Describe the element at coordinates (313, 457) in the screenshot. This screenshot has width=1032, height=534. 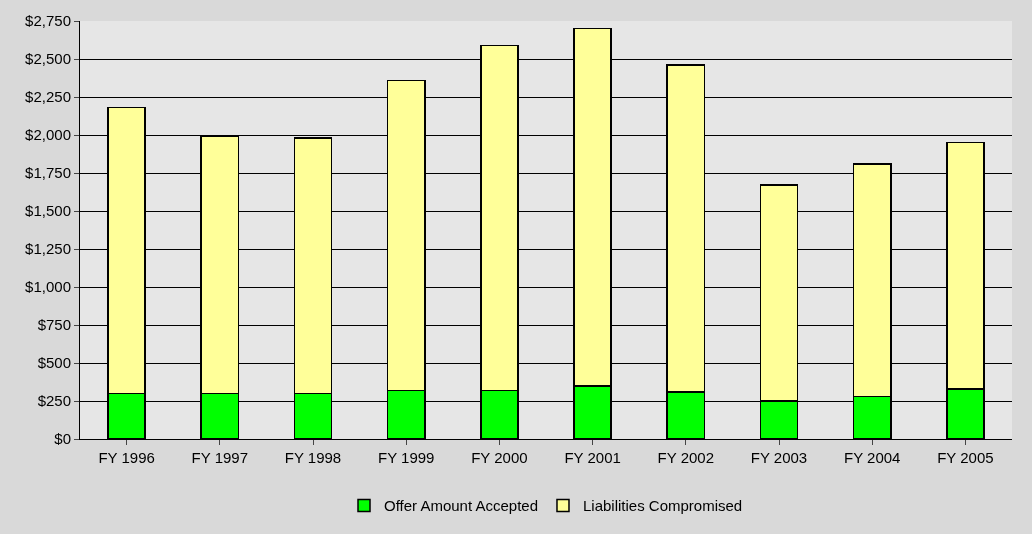
I see `x-tick-label: FY 1998` at that location.